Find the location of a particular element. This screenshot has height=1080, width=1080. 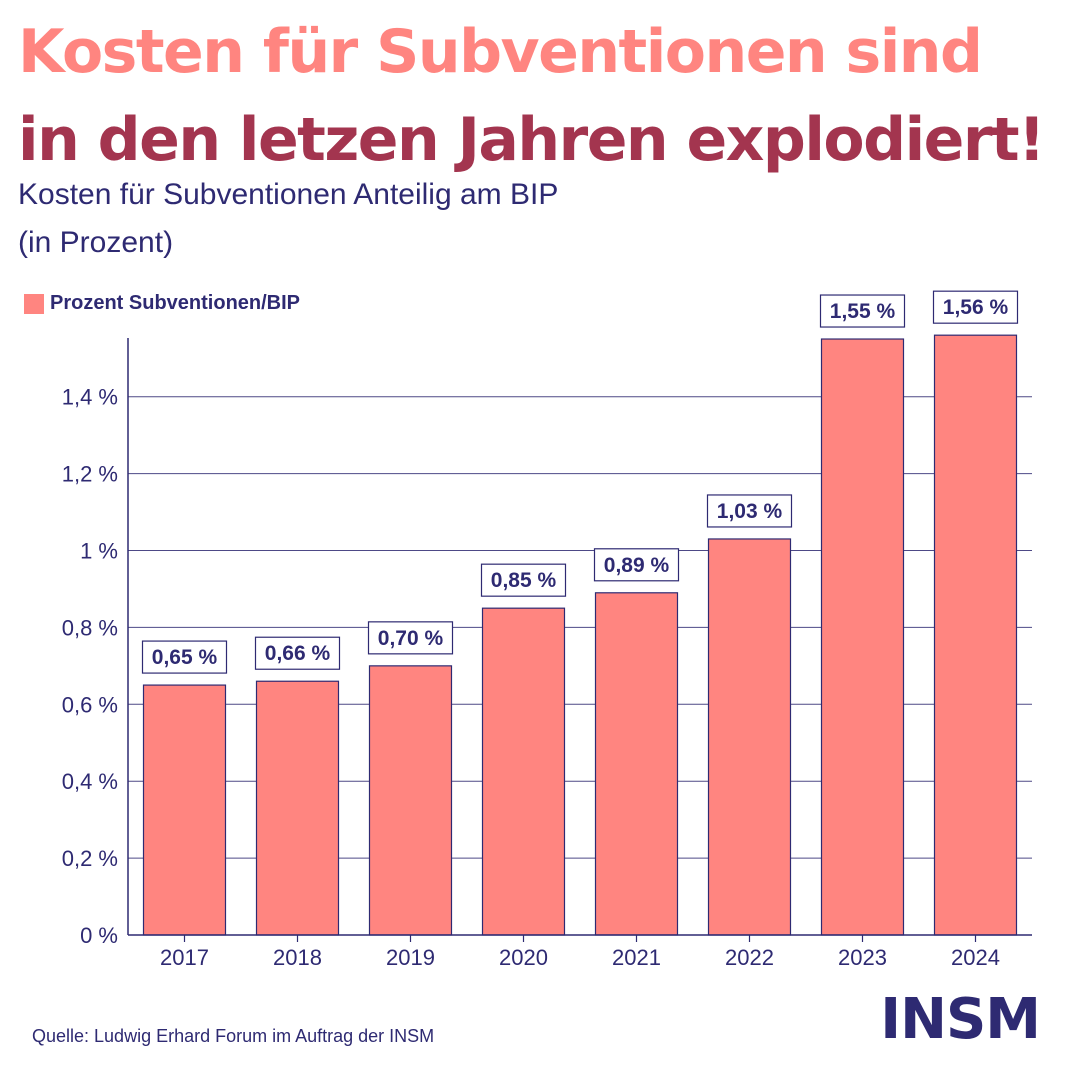

x-tick-label: 2017 is located at coordinates (184, 957).